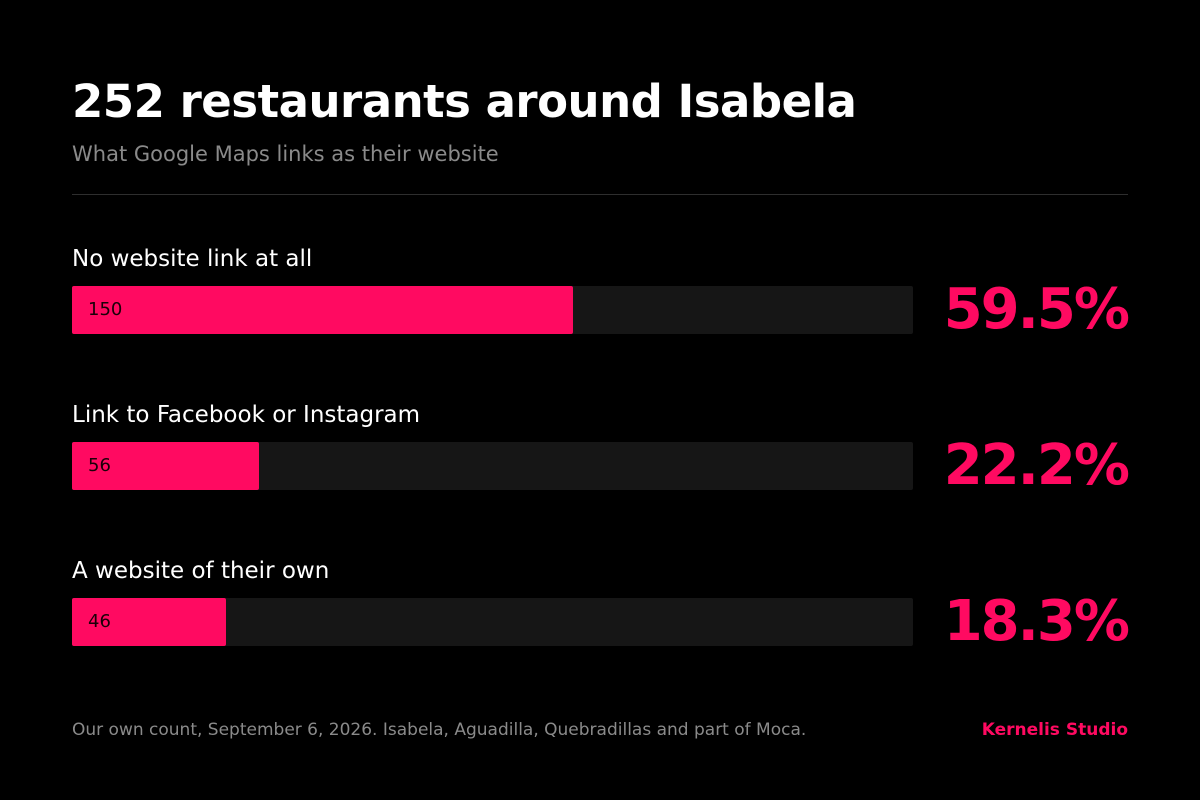 The image size is (1200, 800). I want to click on percent-label: 22.2%, so click(1036, 465).